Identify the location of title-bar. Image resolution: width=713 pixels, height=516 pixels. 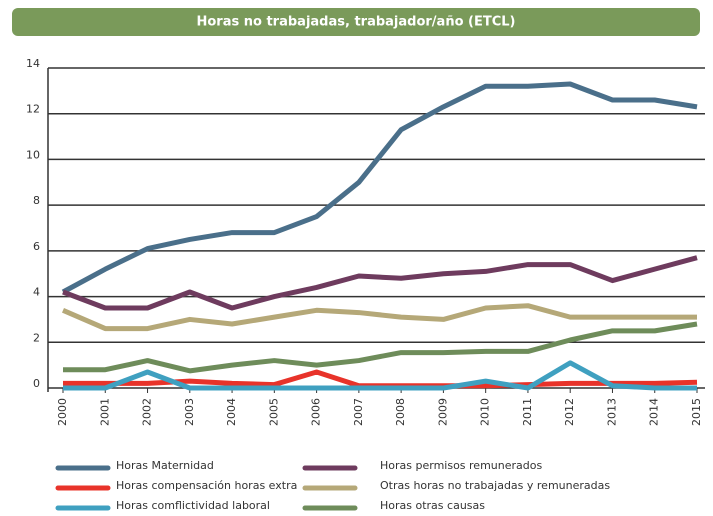
(356, 22).